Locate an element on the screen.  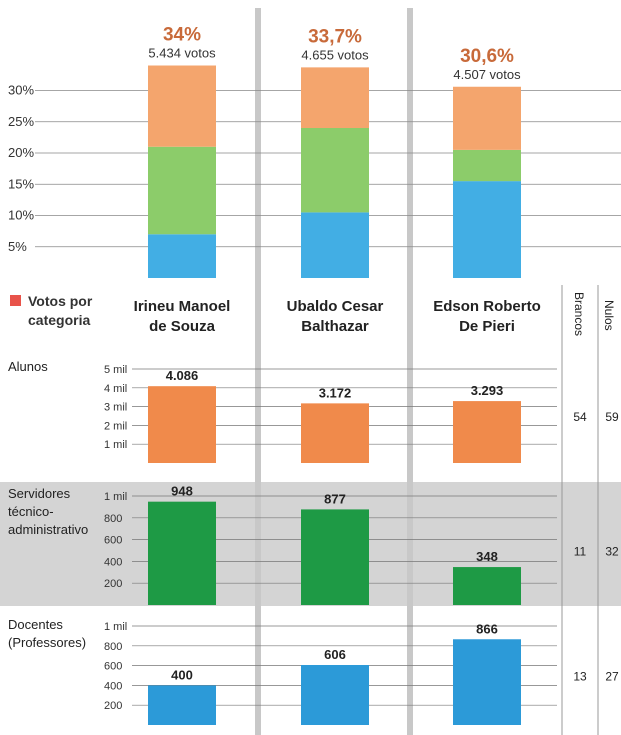
y-tick-label: 15% is located at coordinates (21, 183).